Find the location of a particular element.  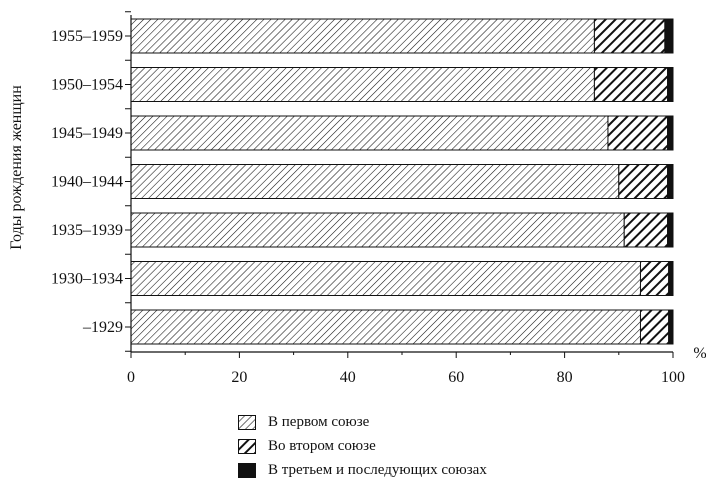

y-tick-label: 1950–1954 is located at coordinates (87, 85).